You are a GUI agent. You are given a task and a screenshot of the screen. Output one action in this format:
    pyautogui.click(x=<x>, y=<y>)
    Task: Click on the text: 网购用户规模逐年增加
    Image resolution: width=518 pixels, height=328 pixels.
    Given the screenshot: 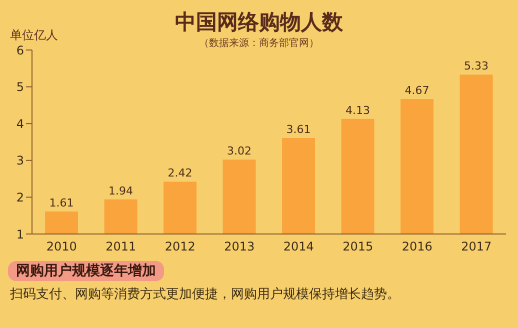 What is the action you would take?
    pyautogui.click(x=86, y=271)
    